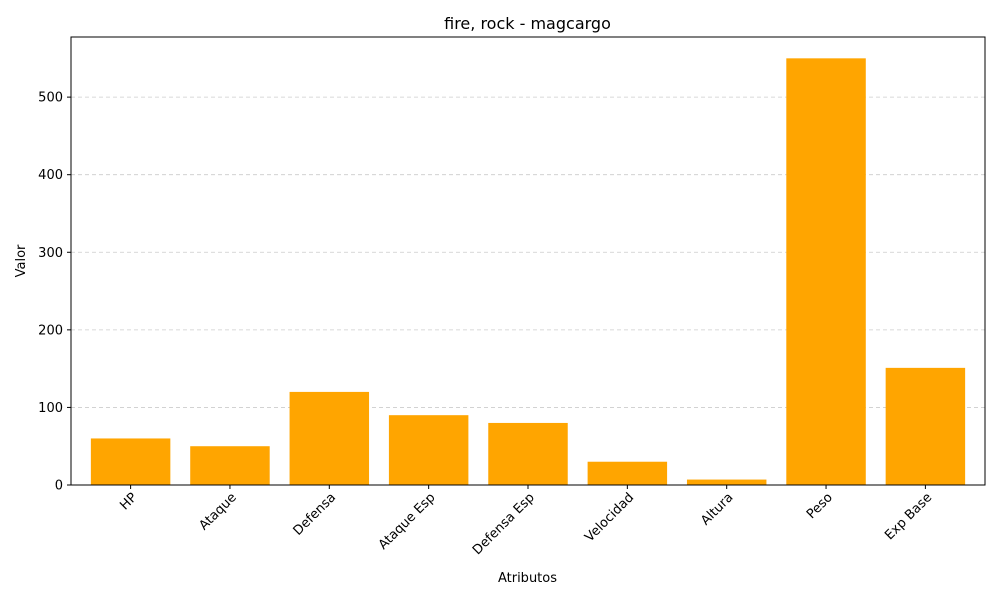 The image size is (1000, 600). Describe the element at coordinates (726, 482) in the screenshot. I see `bar-altura` at that location.